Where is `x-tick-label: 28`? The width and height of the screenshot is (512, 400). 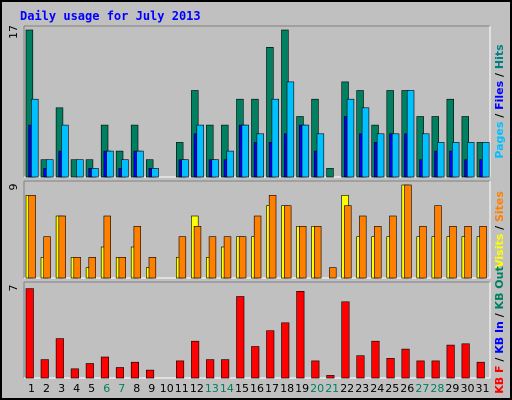
x-tick-label: 28 is located at coordinates (437, 388).